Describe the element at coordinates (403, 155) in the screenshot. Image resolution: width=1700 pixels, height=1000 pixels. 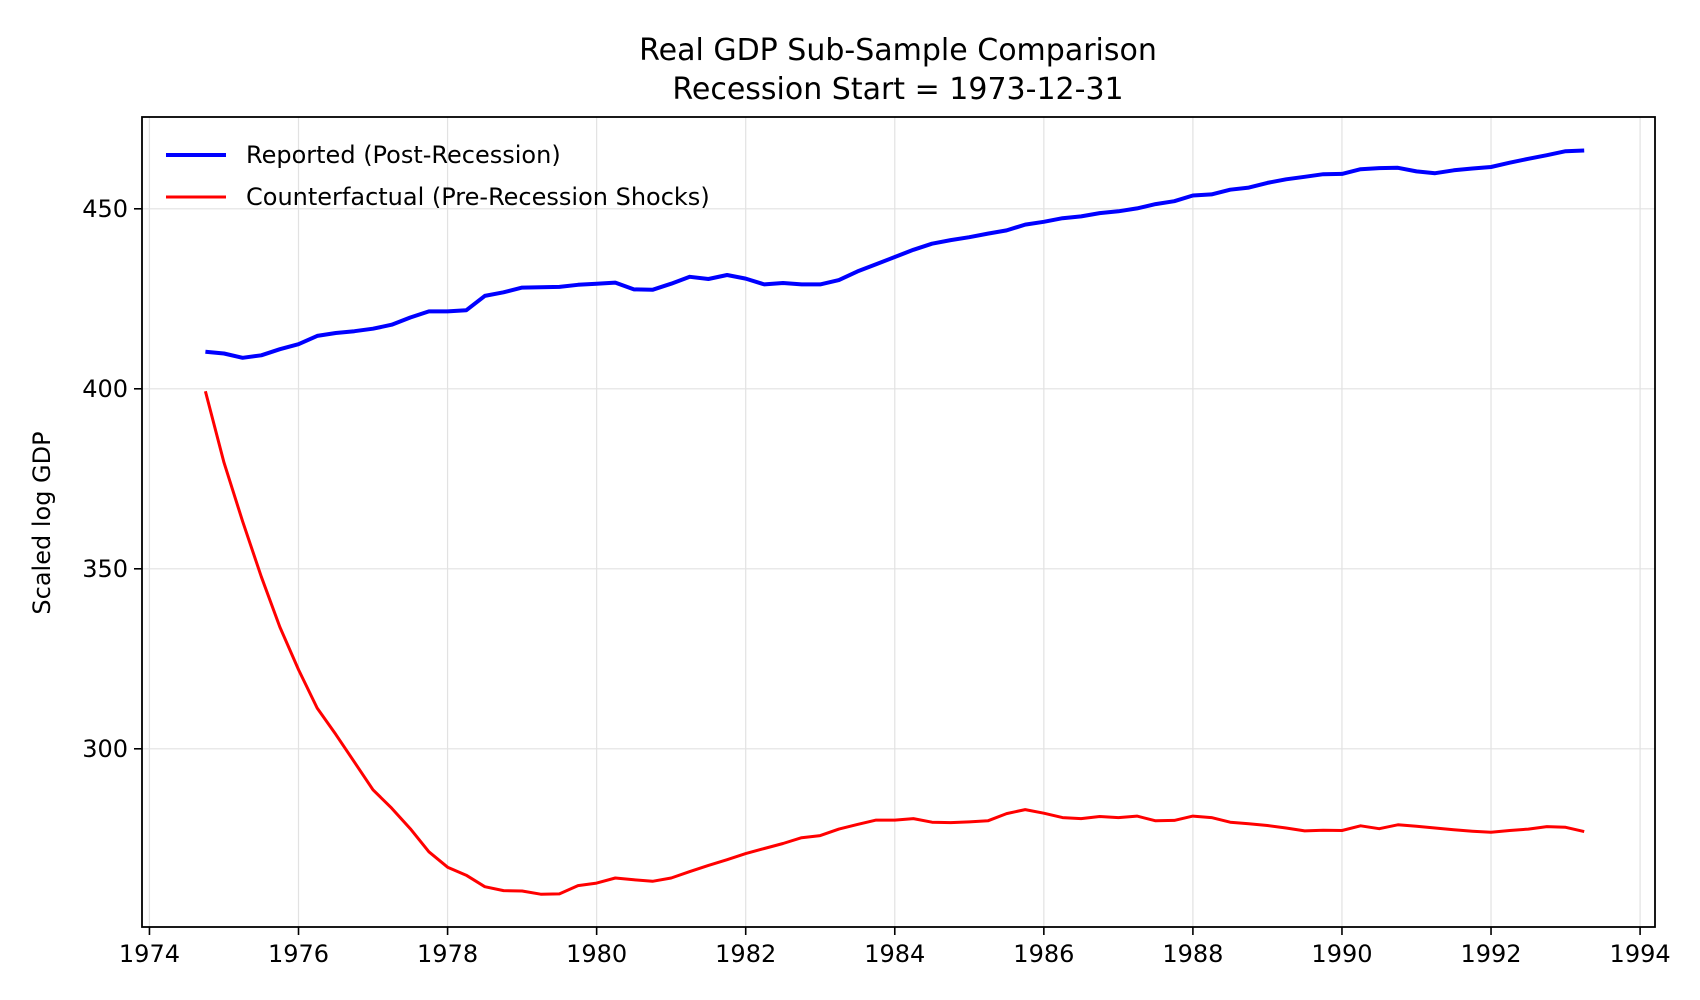
I see `legend-label-reported: Reported (Post-Recession)` at that location.